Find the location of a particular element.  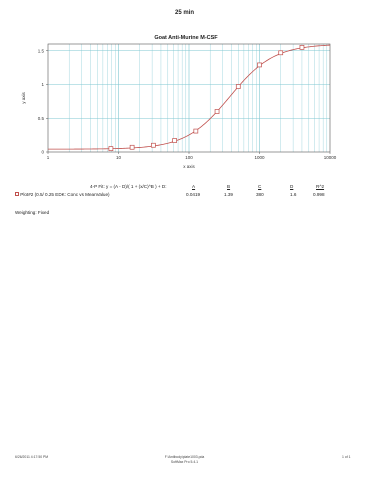

fit-value-d: 1.6 is located at coordinates (293, 194).